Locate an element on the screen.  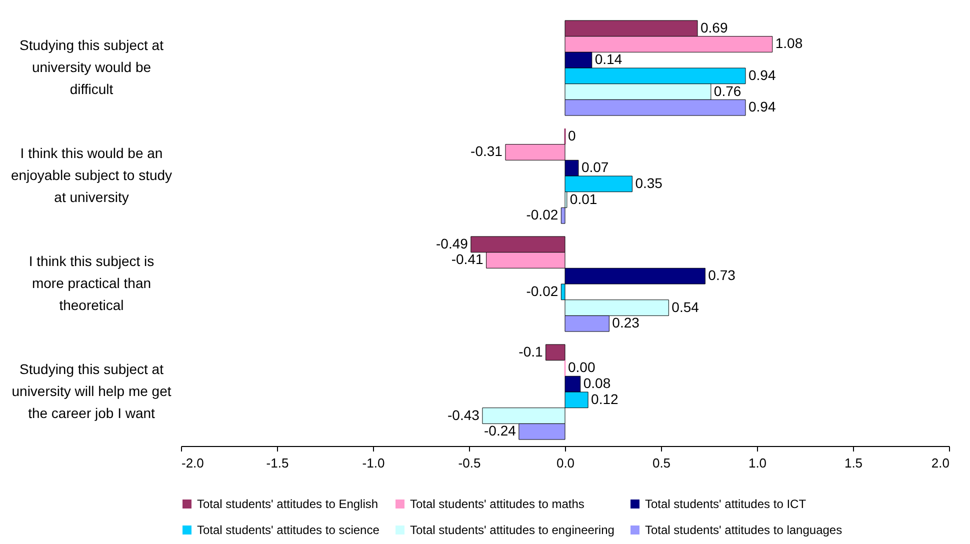
legend-label: Total students' attitudes to engineering is located at coordinates (512, 530).